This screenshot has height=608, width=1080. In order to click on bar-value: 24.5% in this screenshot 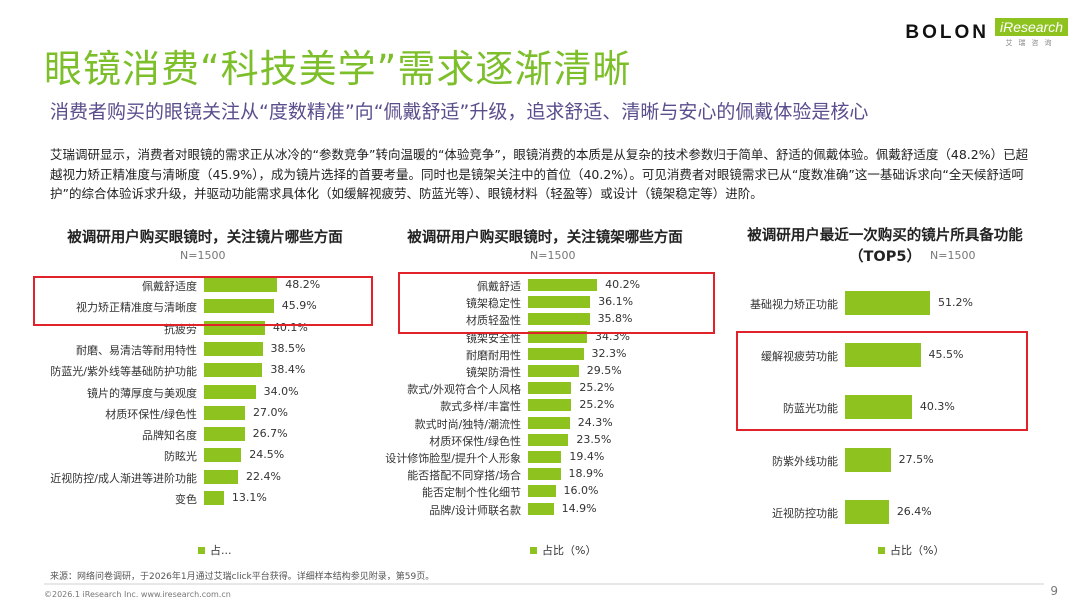, I will do `click(267, 455)`.